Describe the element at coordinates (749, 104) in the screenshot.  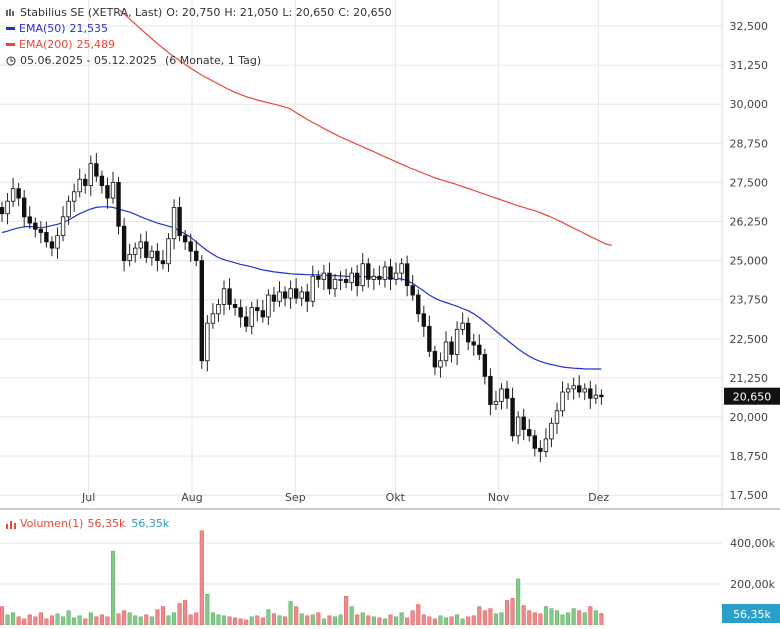
I see `price-tick-label: 30,000` at that location.